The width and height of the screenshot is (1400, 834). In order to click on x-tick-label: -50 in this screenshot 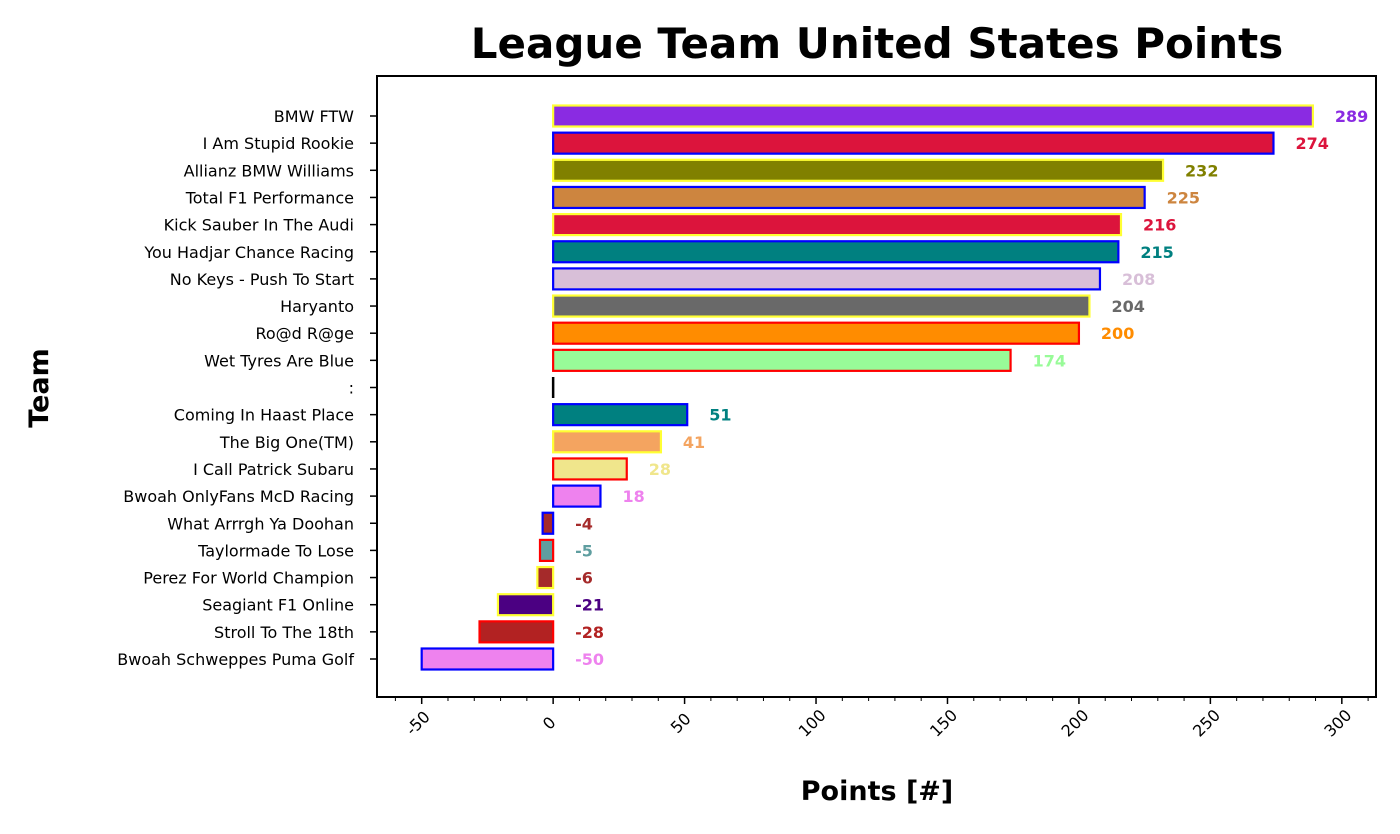, I will do `click(418, 723)`.